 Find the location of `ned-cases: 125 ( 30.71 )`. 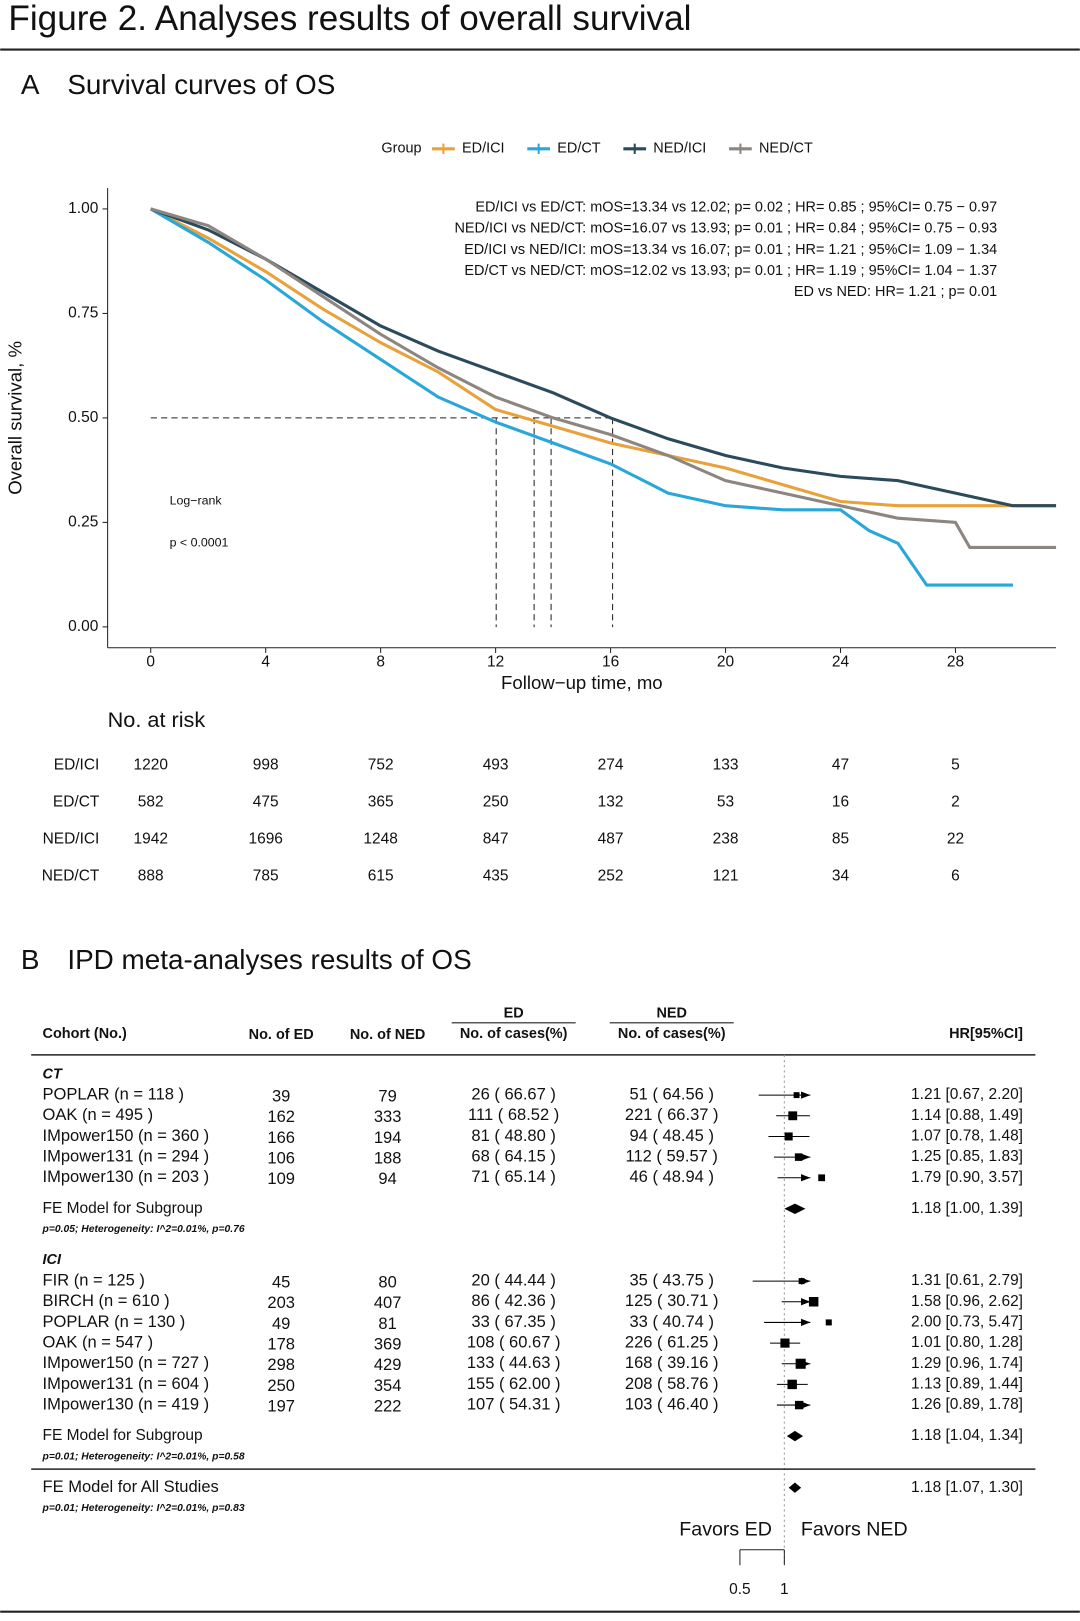

ned-cases: 125 ( 30.71 ) is located at coordinates (672, 1300).